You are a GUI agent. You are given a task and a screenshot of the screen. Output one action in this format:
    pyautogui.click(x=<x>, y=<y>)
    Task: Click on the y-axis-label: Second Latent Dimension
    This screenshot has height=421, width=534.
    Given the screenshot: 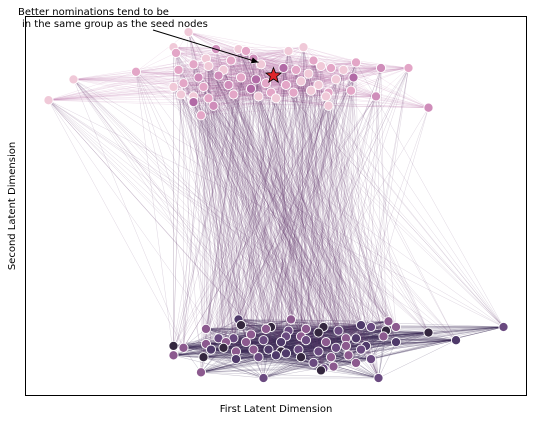 What is the action you would take?
    pyautogui.click(x=12, y=206)
    